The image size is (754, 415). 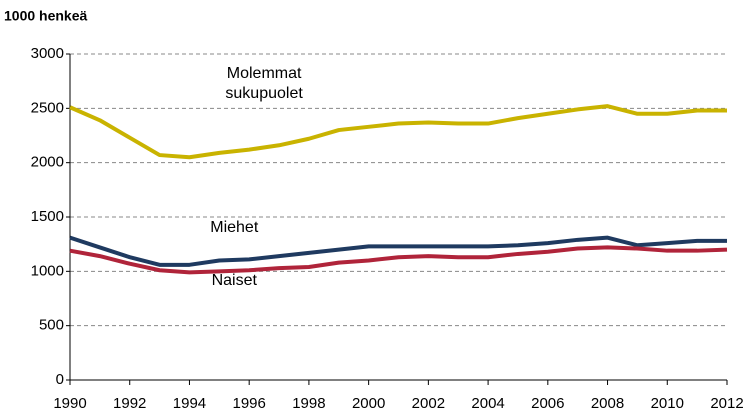 I want to click on x-tick-label: 2008, so click(x=607, y=403).